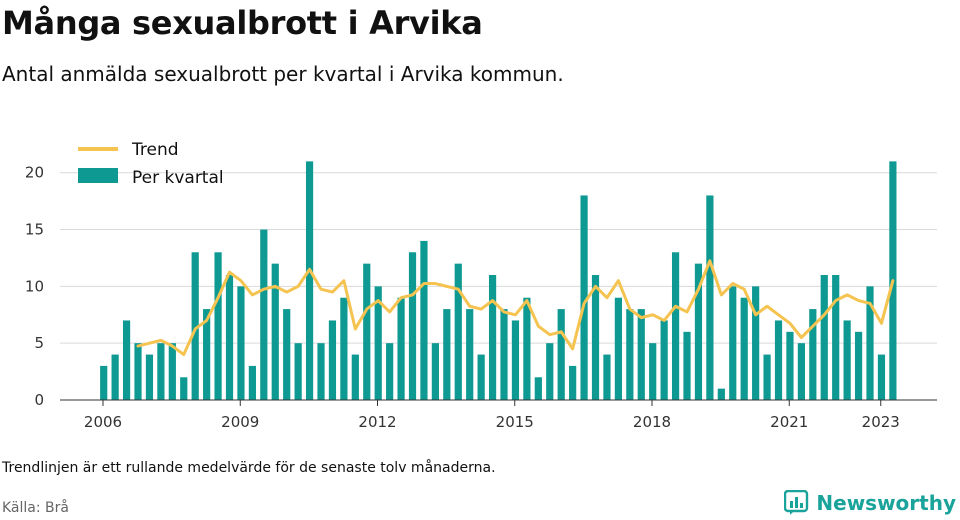 The image size is (960, 520). What do you see at coordinates (652, 422) in the screenshot?
I see `x-tick-label: 2018` at bounding box center [652, 422].